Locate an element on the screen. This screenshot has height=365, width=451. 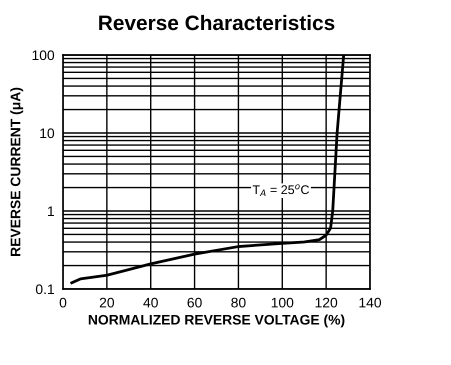
x-tick-label: 40 is located at coordinates (150, 303).